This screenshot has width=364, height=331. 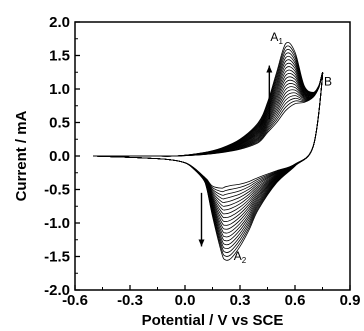 I want to click on y-tick-label: -0.5, so click(x=57, y=190).